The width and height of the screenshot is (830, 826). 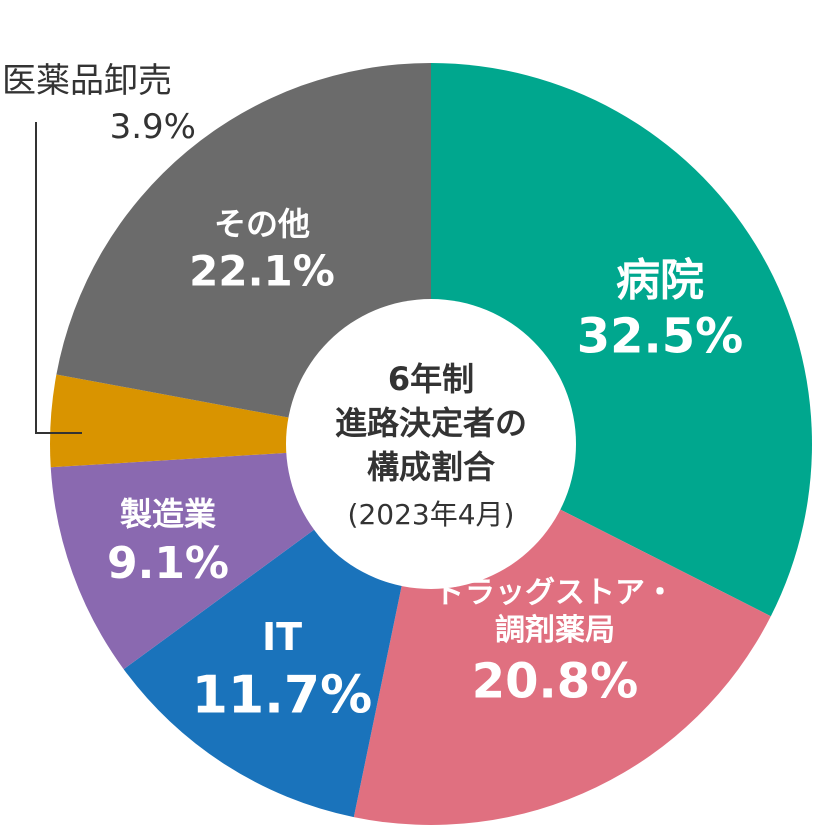 I want to click on center-title-line-2: 構成割合, so click(x=431, y=467).